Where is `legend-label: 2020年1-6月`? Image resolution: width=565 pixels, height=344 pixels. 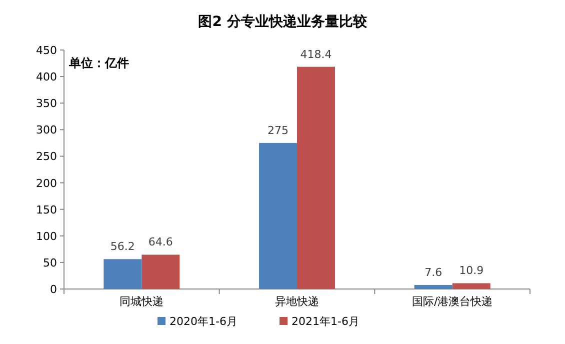
legend-label: 2020年1-6月 is located at coordinates (204, 321).